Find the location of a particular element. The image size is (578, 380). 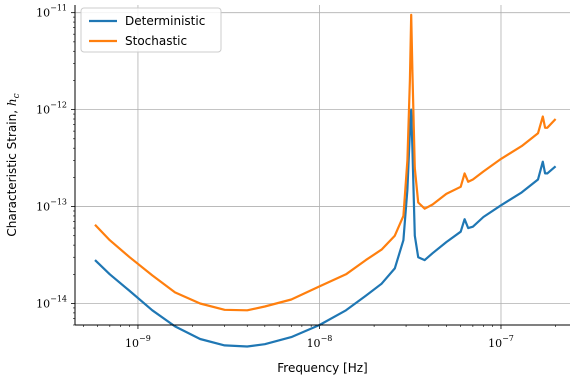

y-tick-exponent: −12 is located at coordinates (58, 105).